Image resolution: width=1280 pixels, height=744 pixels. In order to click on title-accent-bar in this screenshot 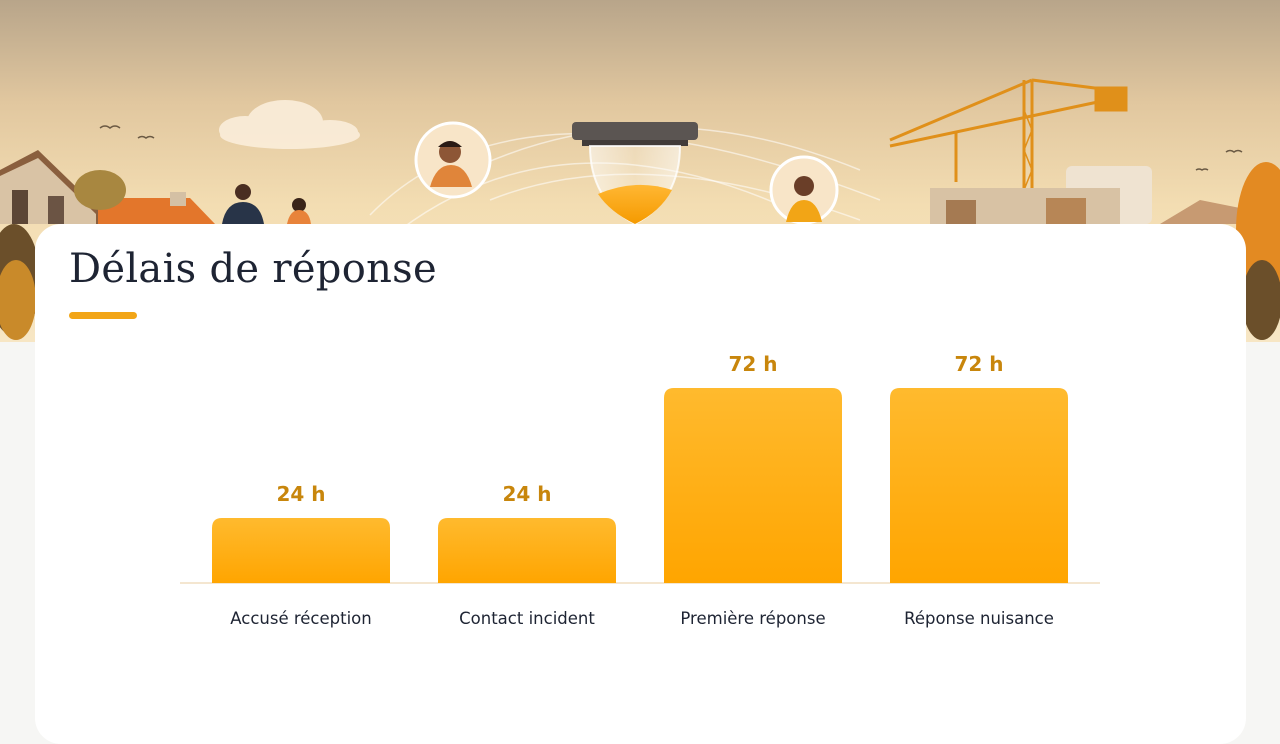, I will do `click(103, 315)`.